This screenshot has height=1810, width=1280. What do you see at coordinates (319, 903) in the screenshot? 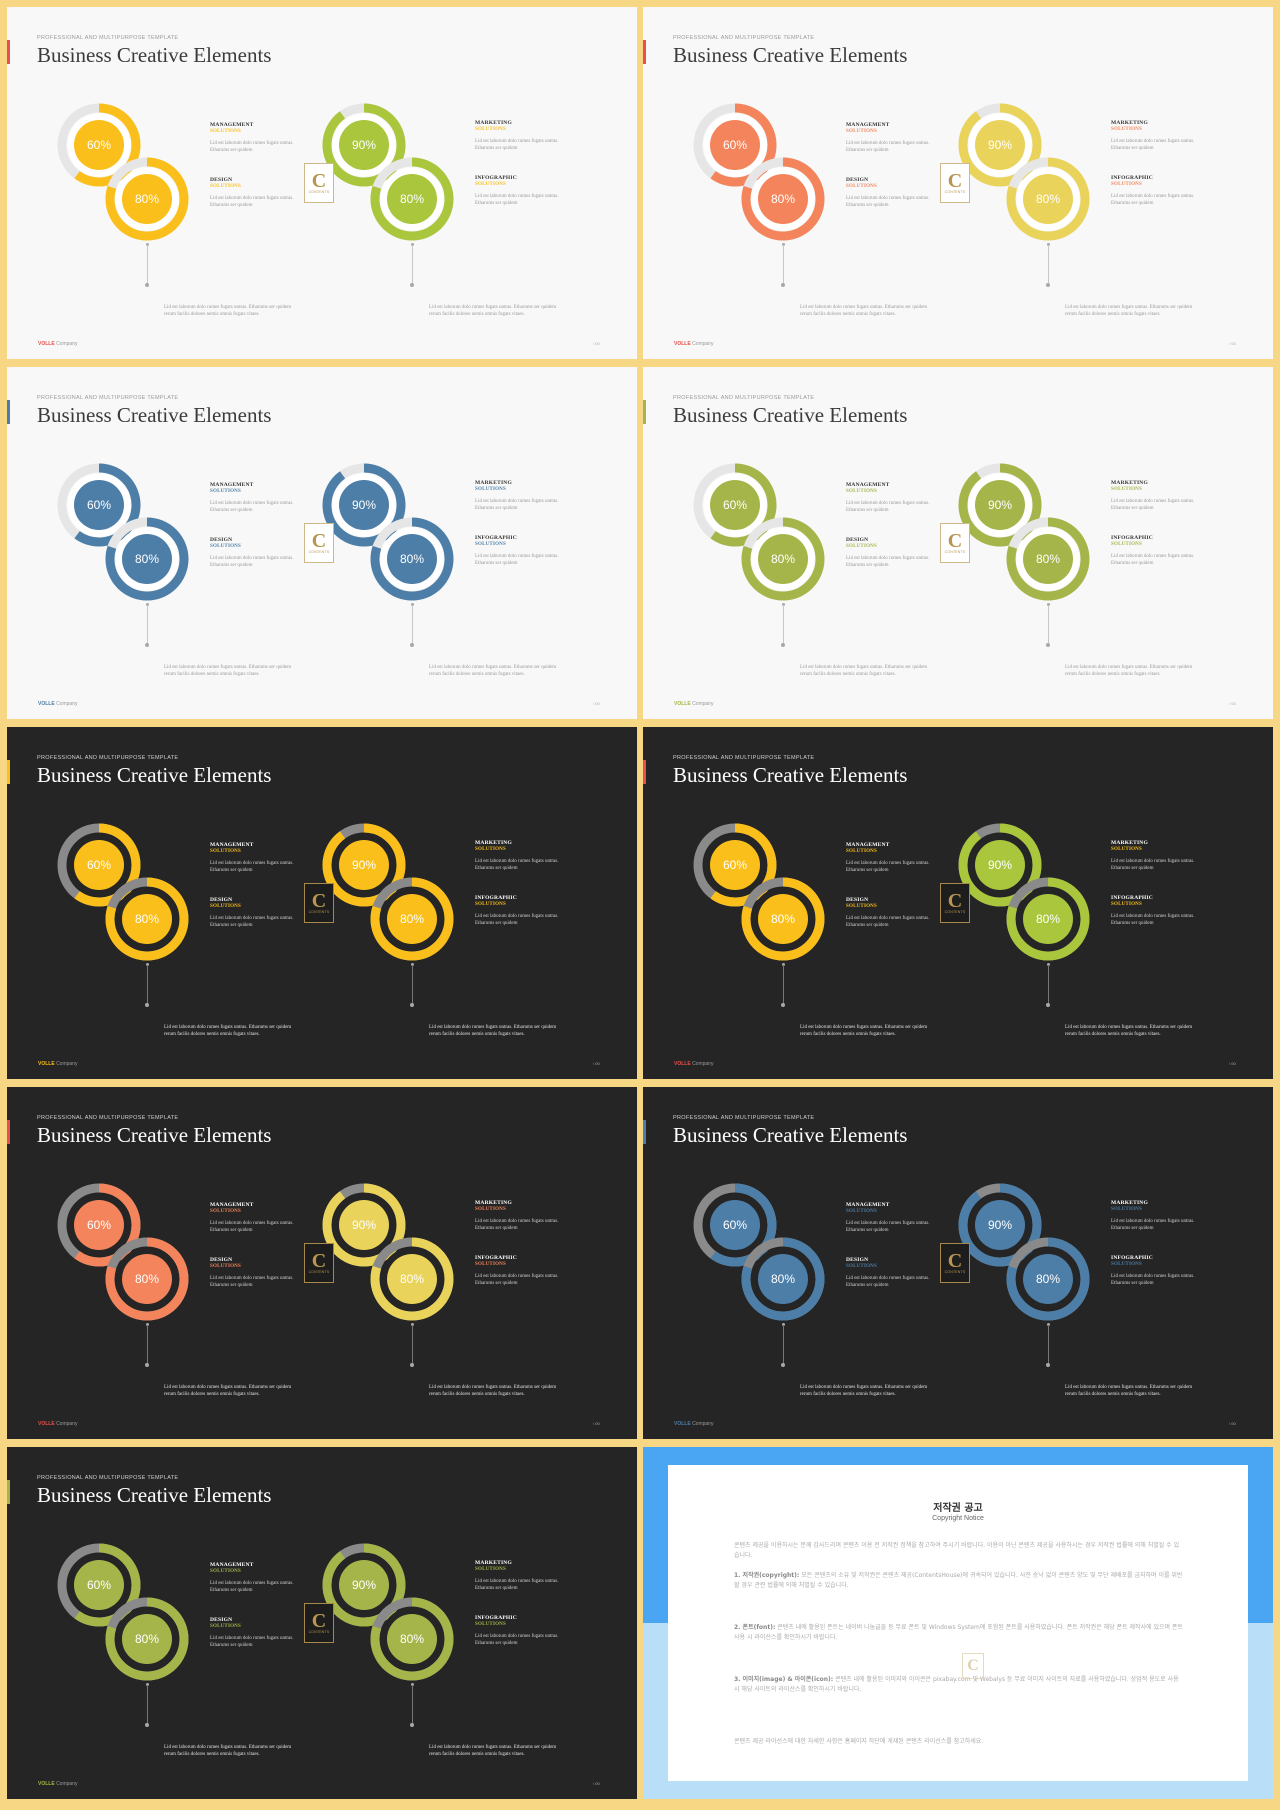
I see `contents-logo: C CONTENTS` at bounding box center [319, 903].